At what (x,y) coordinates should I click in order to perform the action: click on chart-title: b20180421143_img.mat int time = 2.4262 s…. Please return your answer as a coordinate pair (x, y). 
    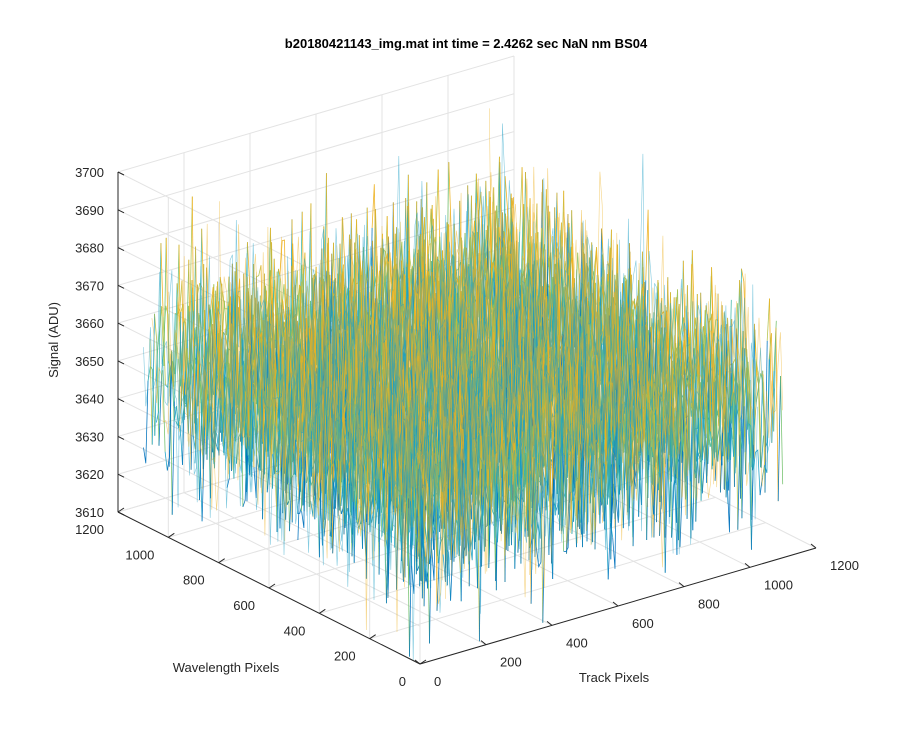
    Looking at the image, I should click on (466, 43).